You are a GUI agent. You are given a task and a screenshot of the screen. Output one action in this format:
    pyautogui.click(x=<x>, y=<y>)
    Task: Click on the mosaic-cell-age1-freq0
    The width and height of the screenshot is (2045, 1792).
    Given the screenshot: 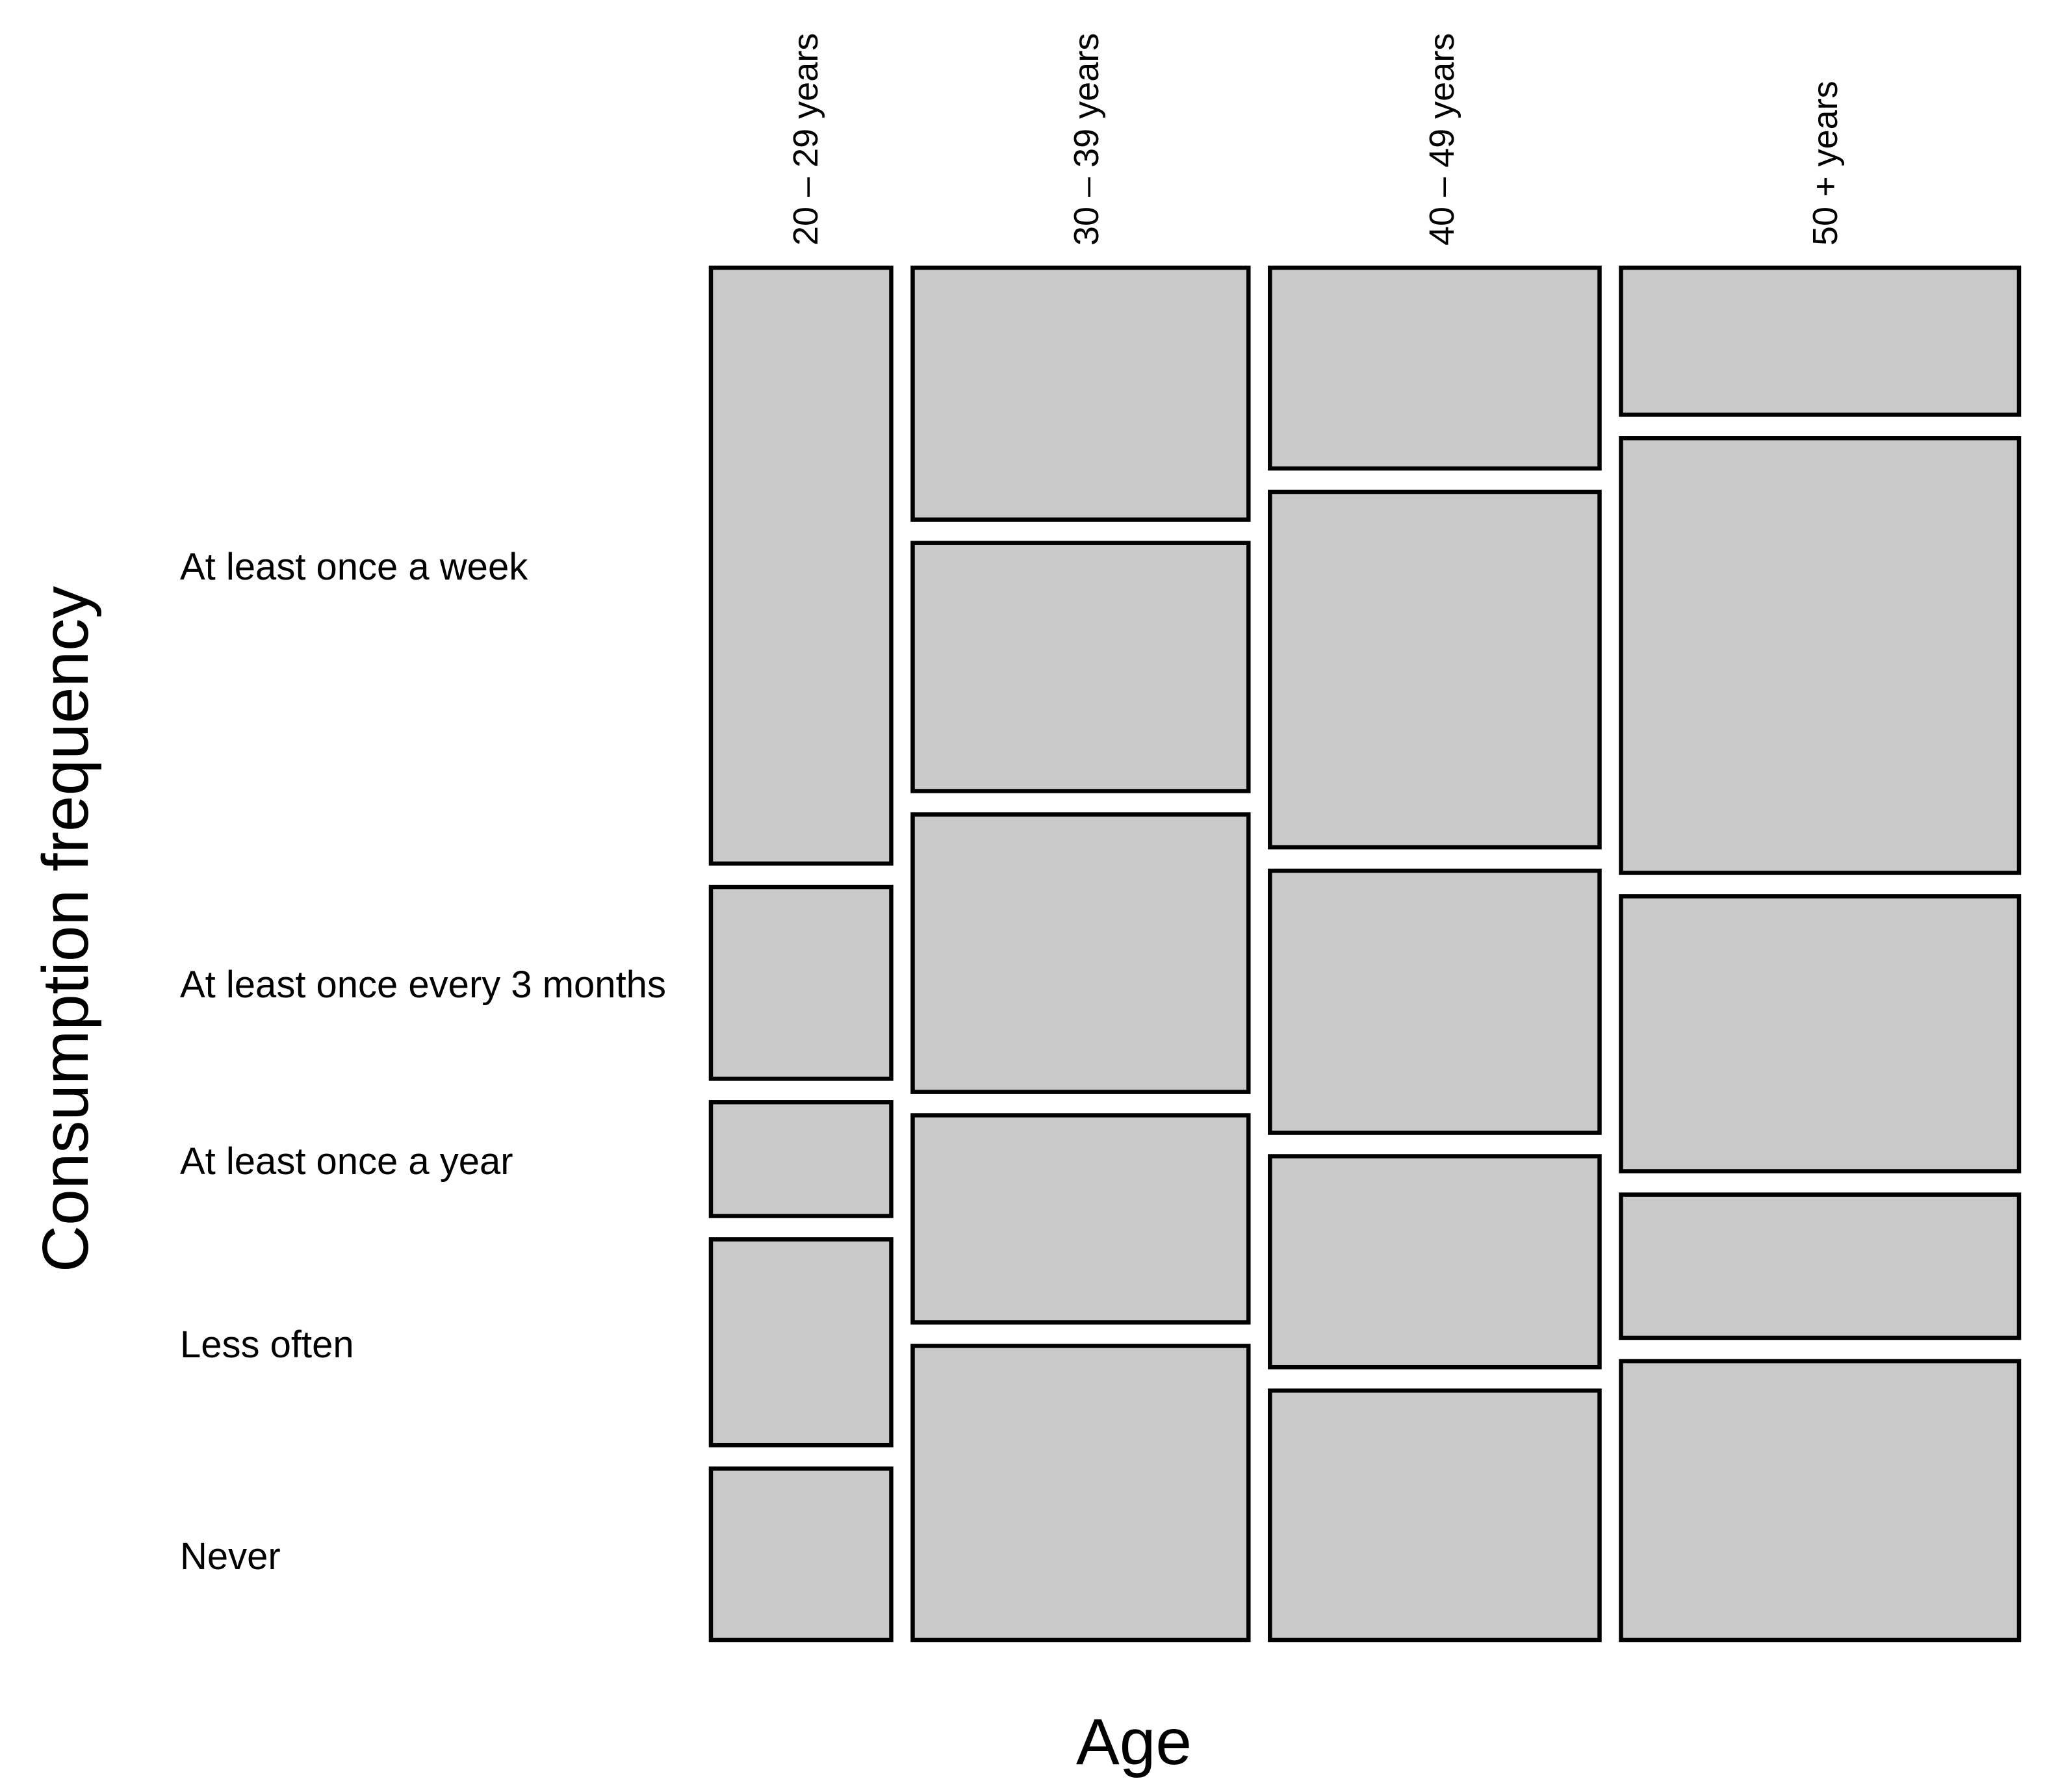 What is the action you would take?
    pyautogui.click(x=1080, y=393)
    